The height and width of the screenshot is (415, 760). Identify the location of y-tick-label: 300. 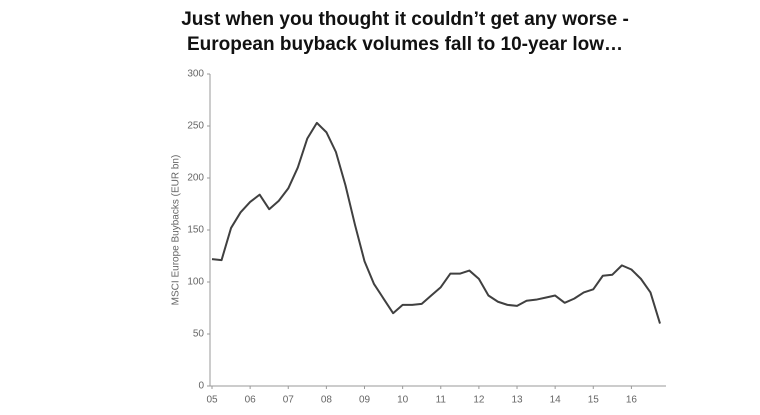
(195, 74).